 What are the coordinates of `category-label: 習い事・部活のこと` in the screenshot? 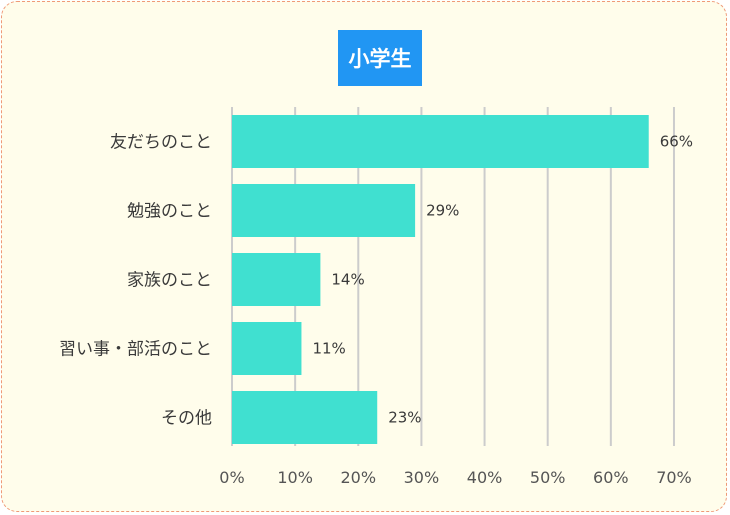 It's located at (135, 350).